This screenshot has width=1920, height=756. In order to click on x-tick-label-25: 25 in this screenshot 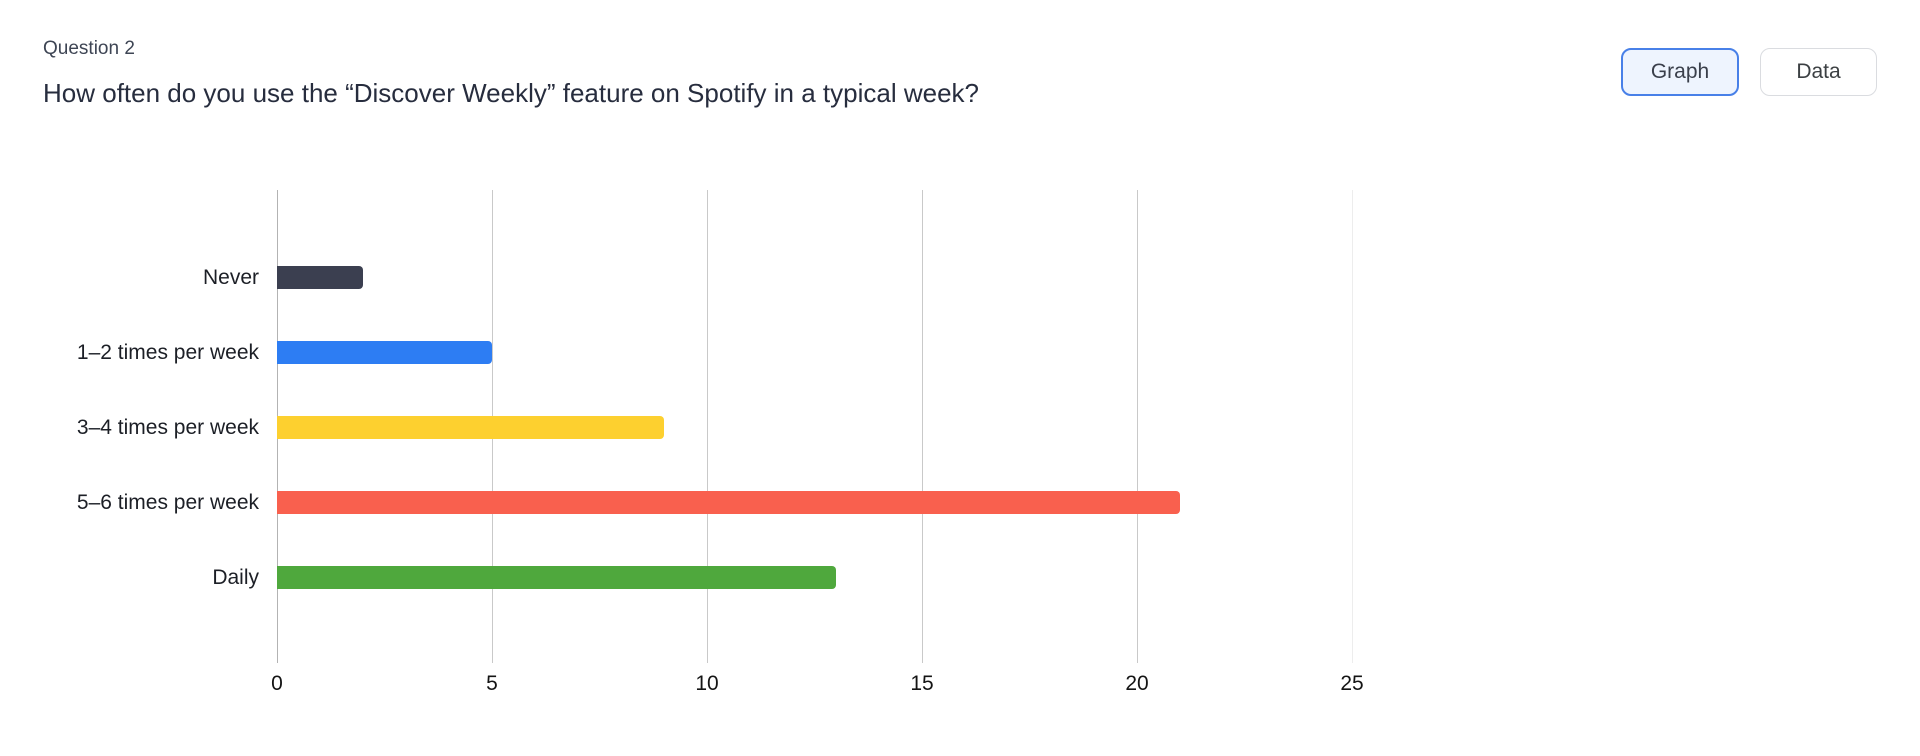, I will do `click(1352, 683)`.